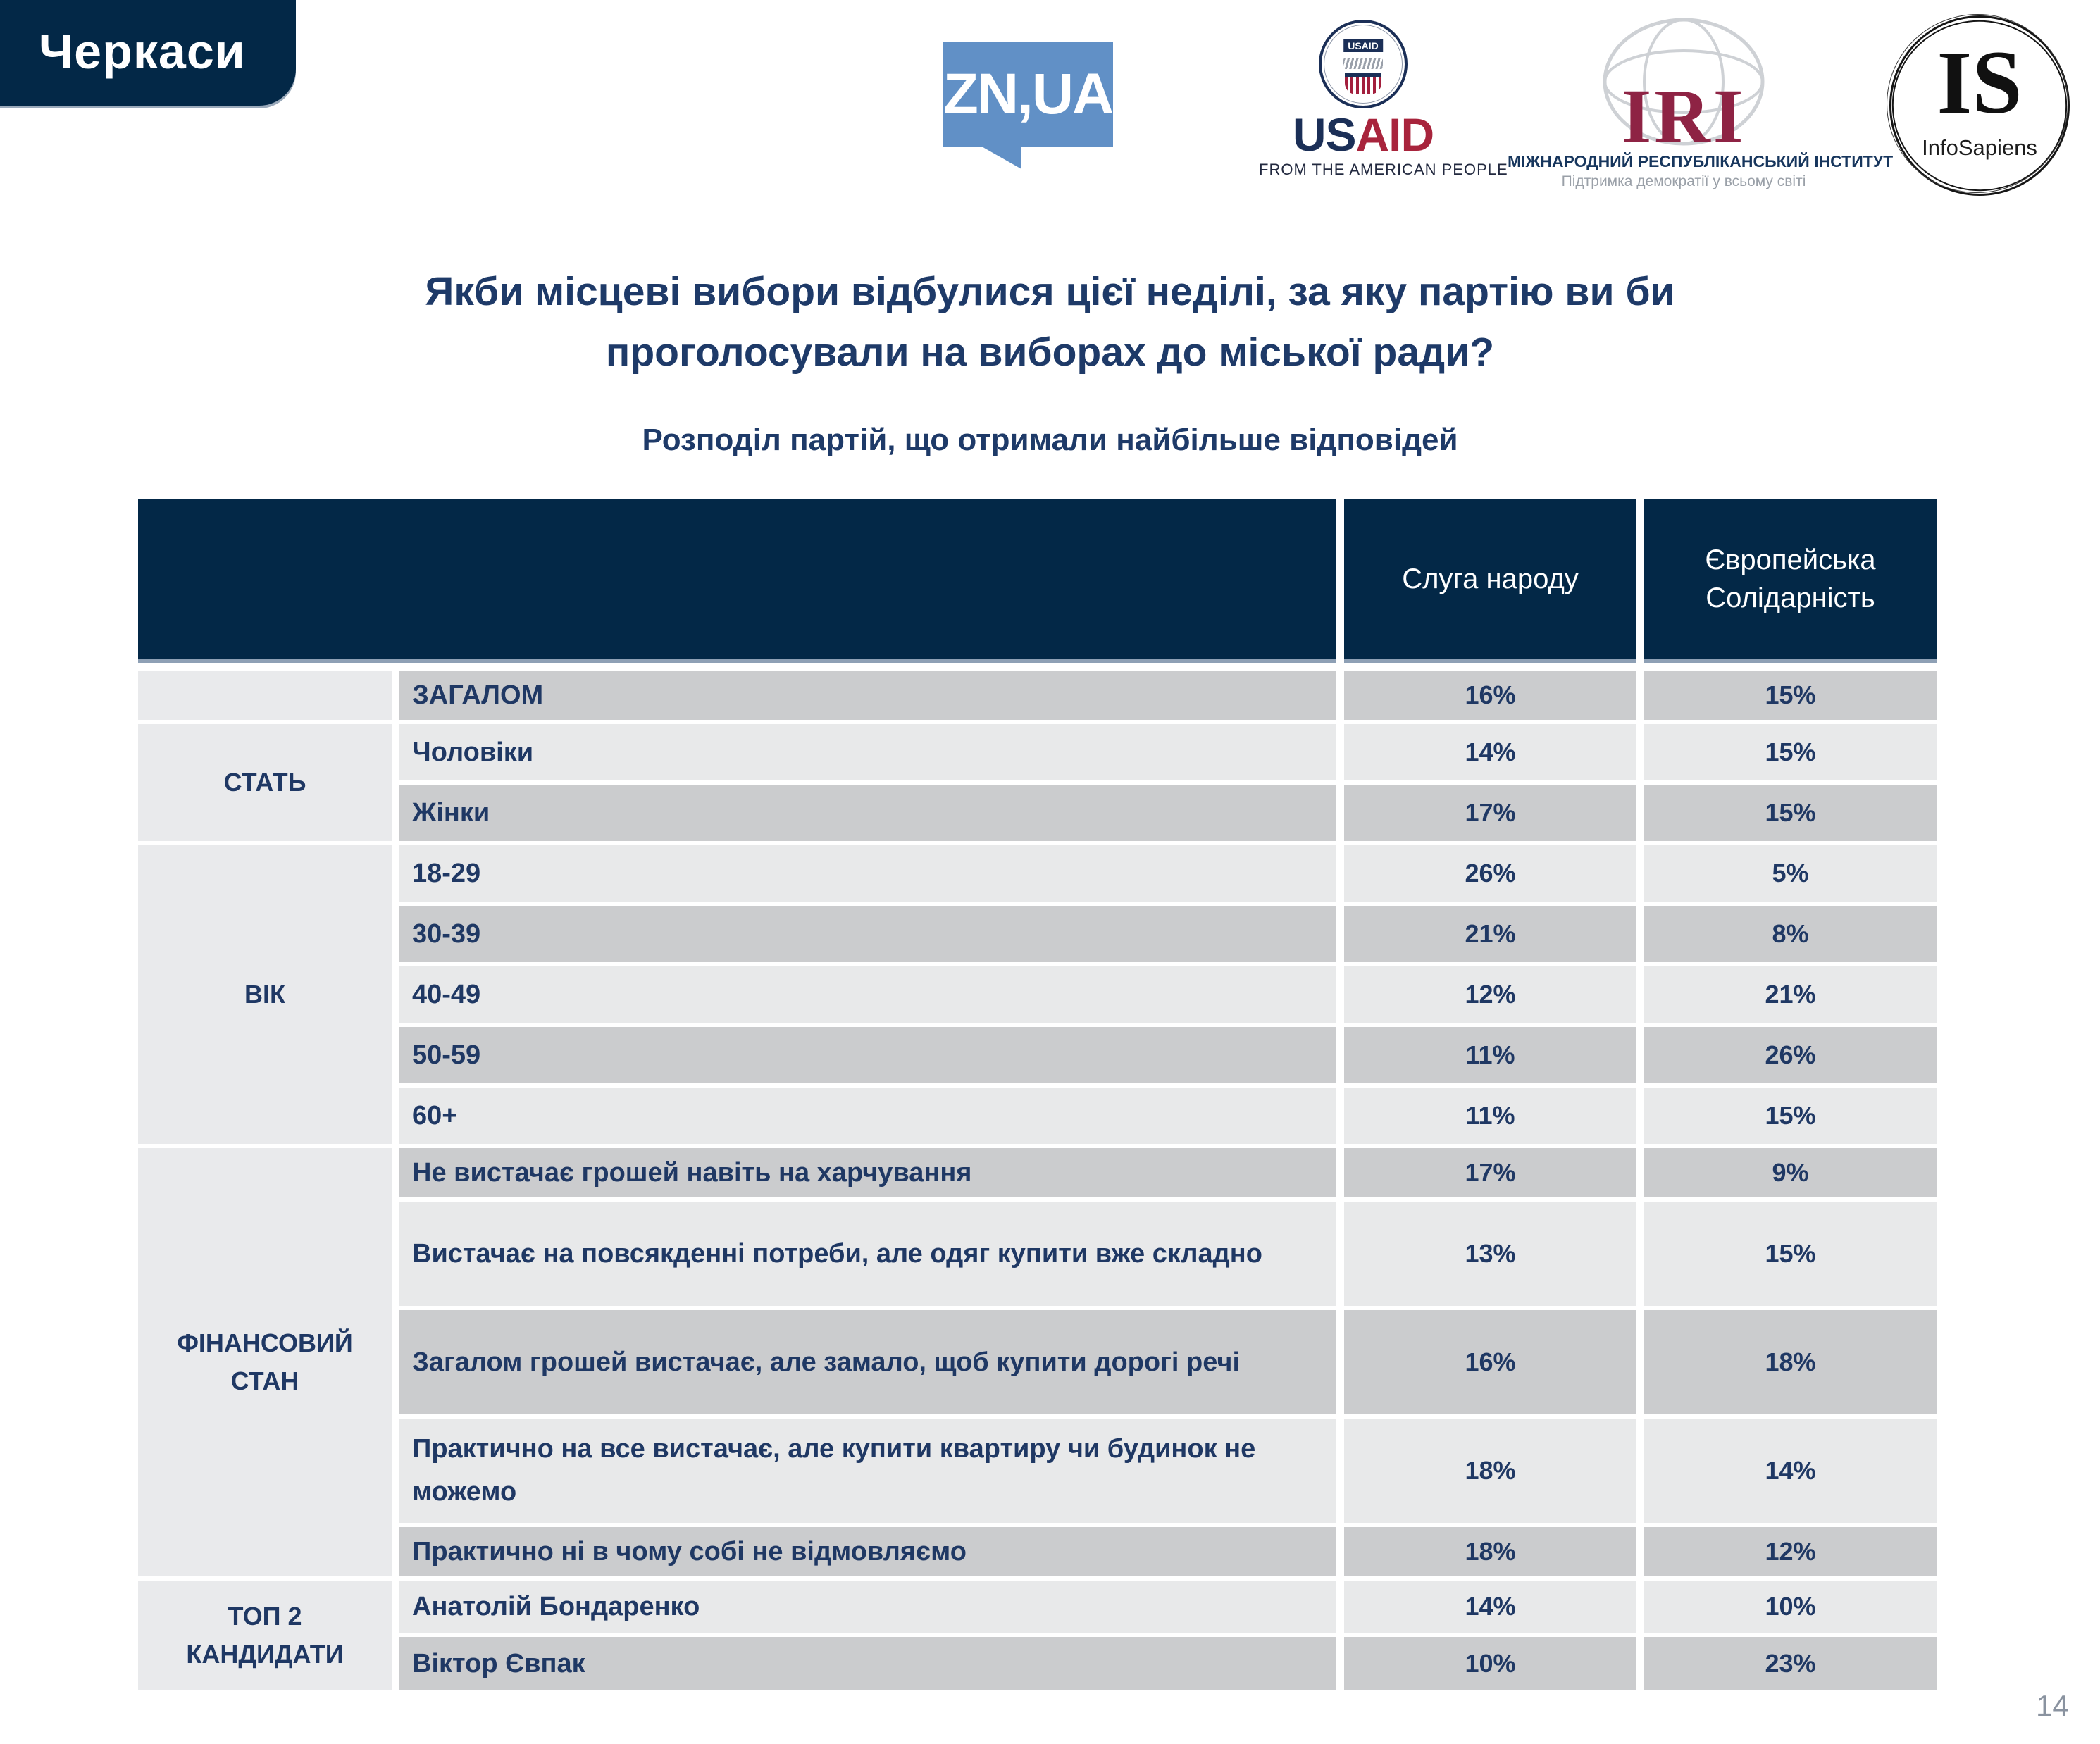 The height and width of the screenshot is (1744, 2100). I want to click on usaid-wordmark: USAID, so click(1363, 134).